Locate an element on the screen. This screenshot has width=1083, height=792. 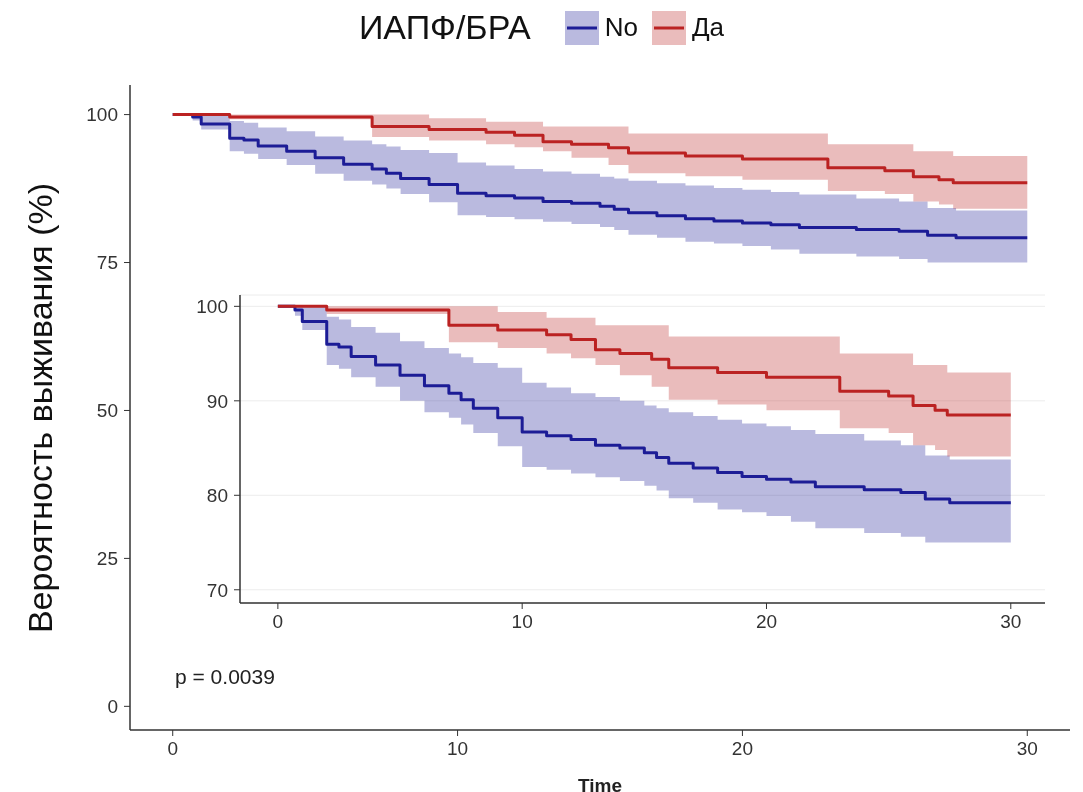
y-tick-label: 75 is located at coordinates (107, 263).